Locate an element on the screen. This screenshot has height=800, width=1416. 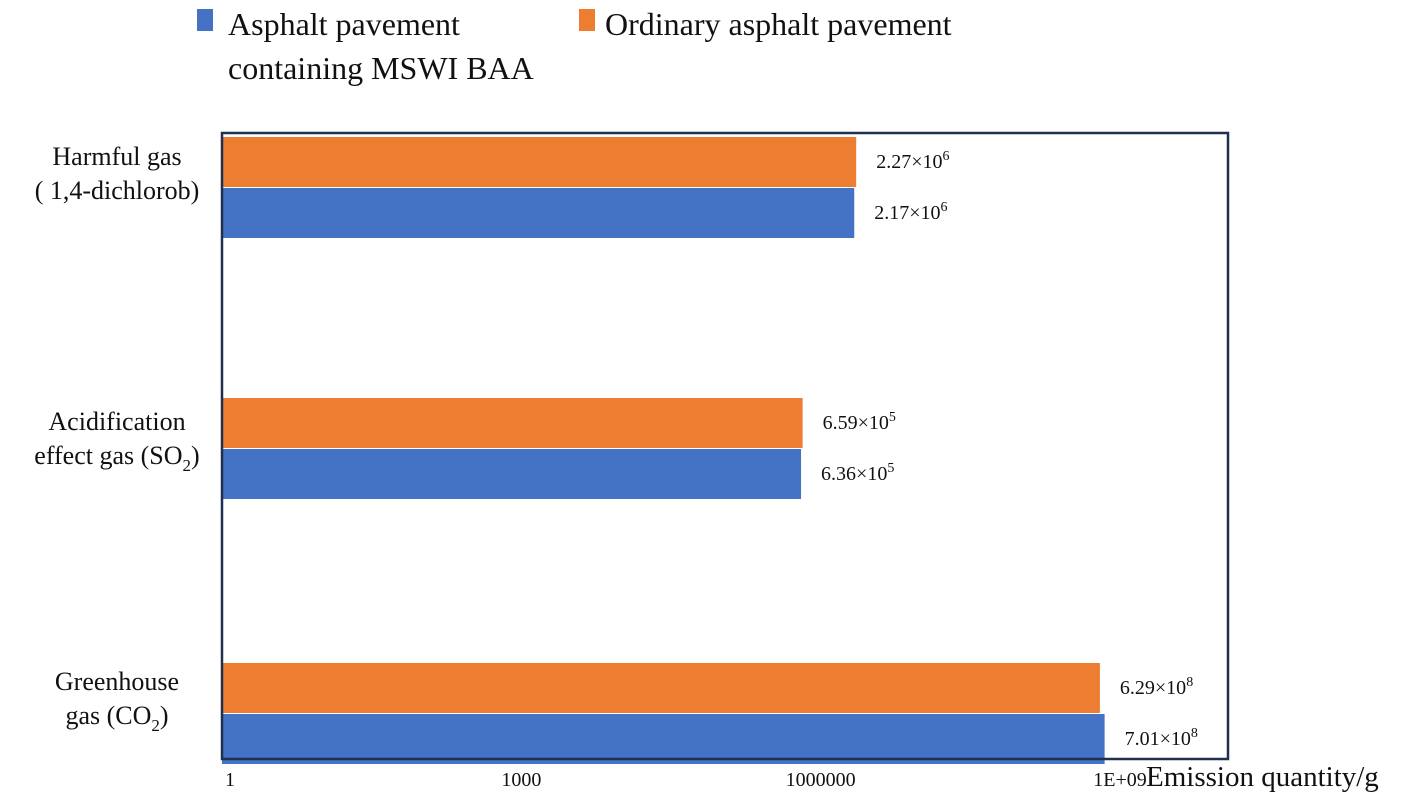
category-label-acid-line-2: effect gas (SO2) is located at coordinates (116, 458).